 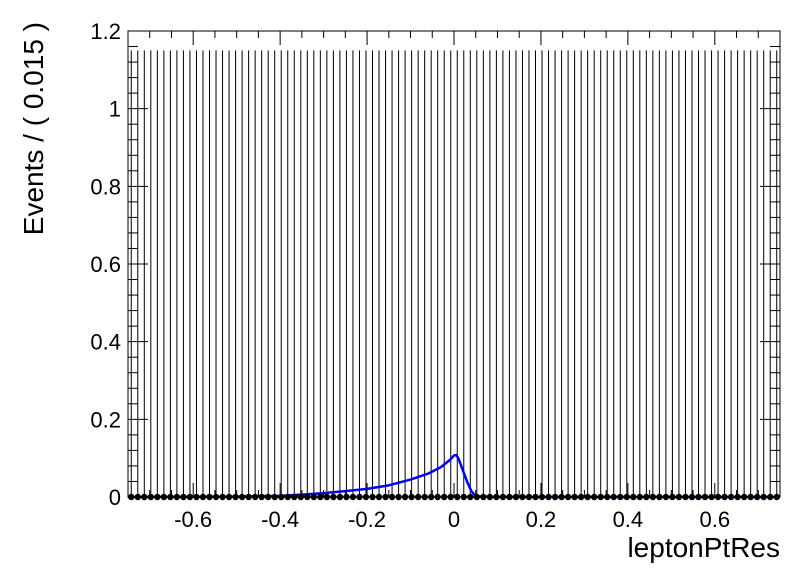 What do you see at coordinates (115, 497) in the screenshot?
I see `y-tick-label: 0` at bounding box center [115, 497].